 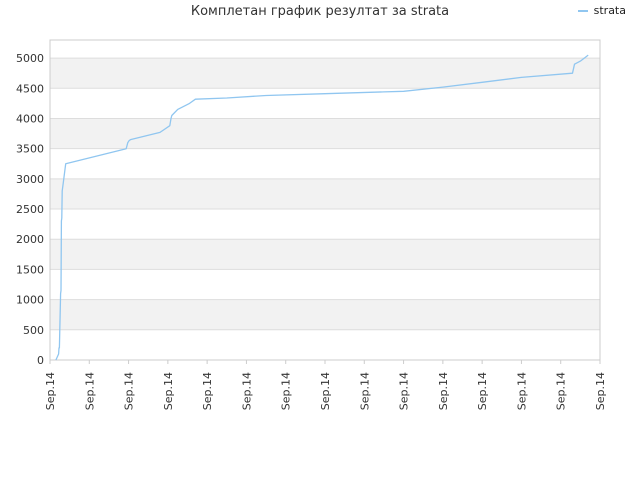 What do you see at coordinates (40, 360) in the screenshot?
I see `y-tick-label: 0` at bounding box center [40, 360].